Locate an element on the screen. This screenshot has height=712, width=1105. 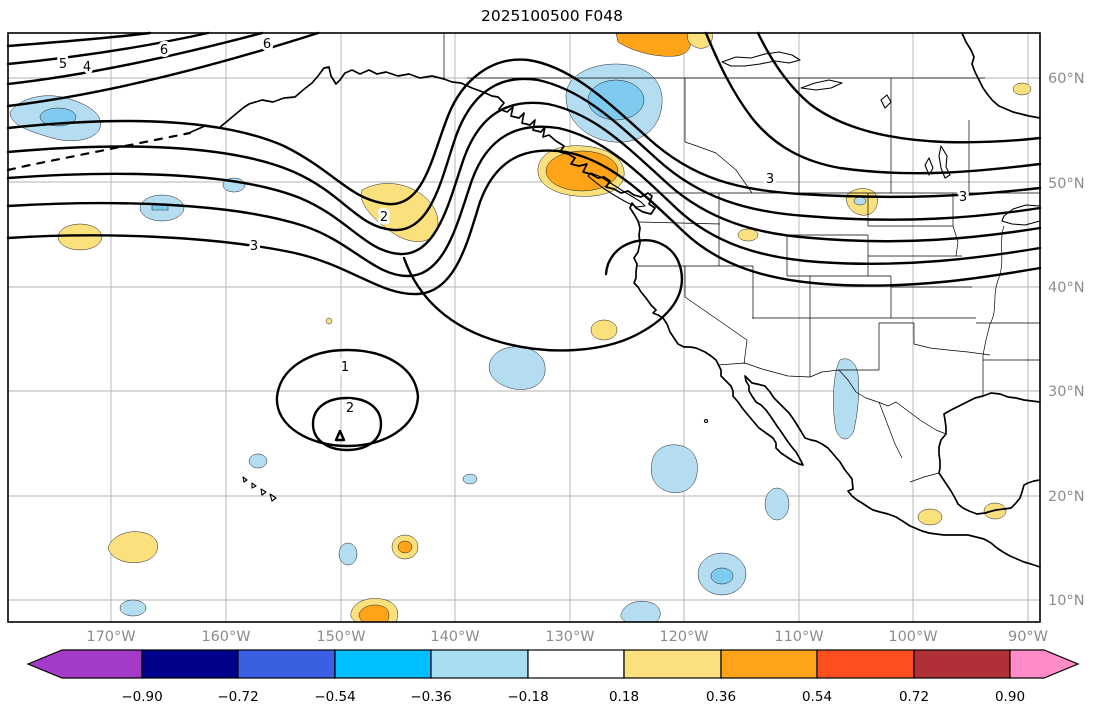
hawaiian-islands is located at coordinates (259, 489).